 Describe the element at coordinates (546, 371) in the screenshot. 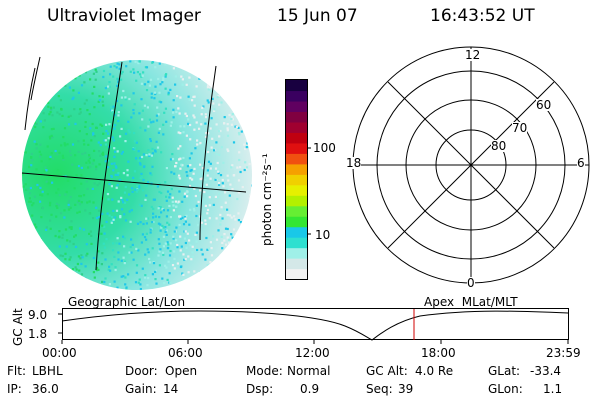

I see `status-glat-value: -33.4` at that location.